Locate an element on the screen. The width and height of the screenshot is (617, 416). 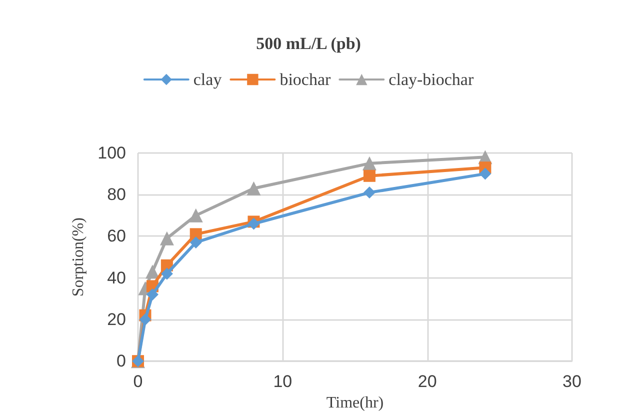
y-tick-label: 20 is located at coordinates (116, 319).